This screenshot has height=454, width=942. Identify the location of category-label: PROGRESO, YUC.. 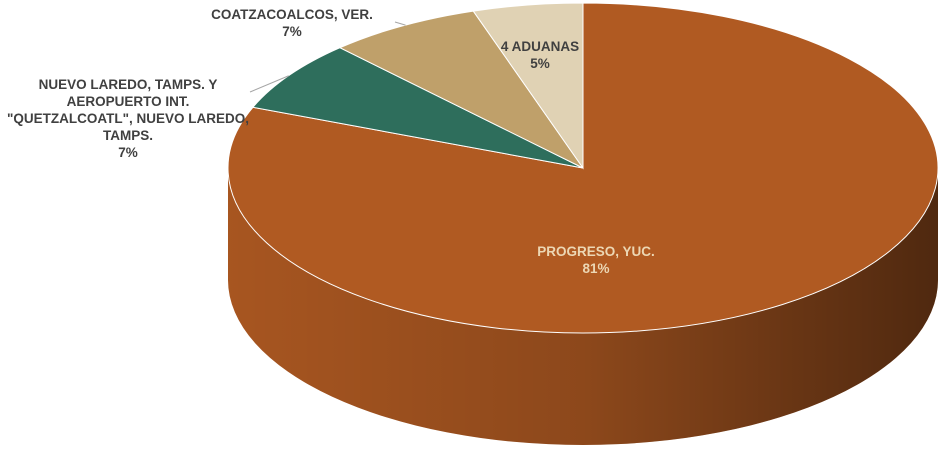
(596, 251).